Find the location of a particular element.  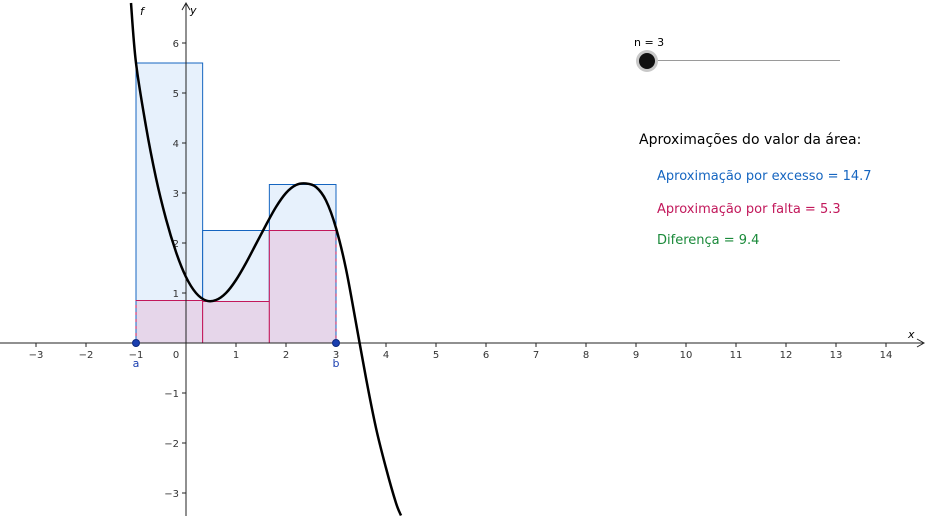

upper-approximation-text: Aproximação por excesso = 14.7 is located at coordinates (764, 176).